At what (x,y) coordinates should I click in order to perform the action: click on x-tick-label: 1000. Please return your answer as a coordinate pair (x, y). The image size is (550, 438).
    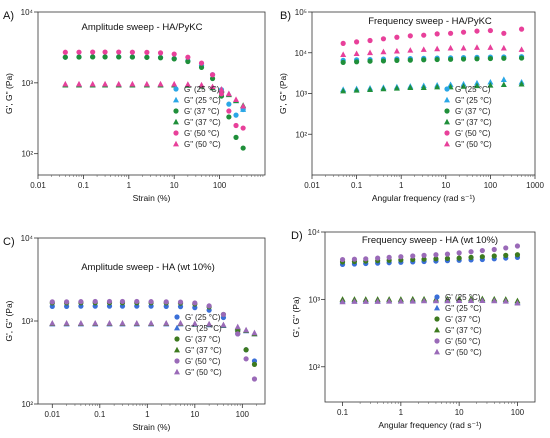
    Looking at the image, I should click on (535, 185).